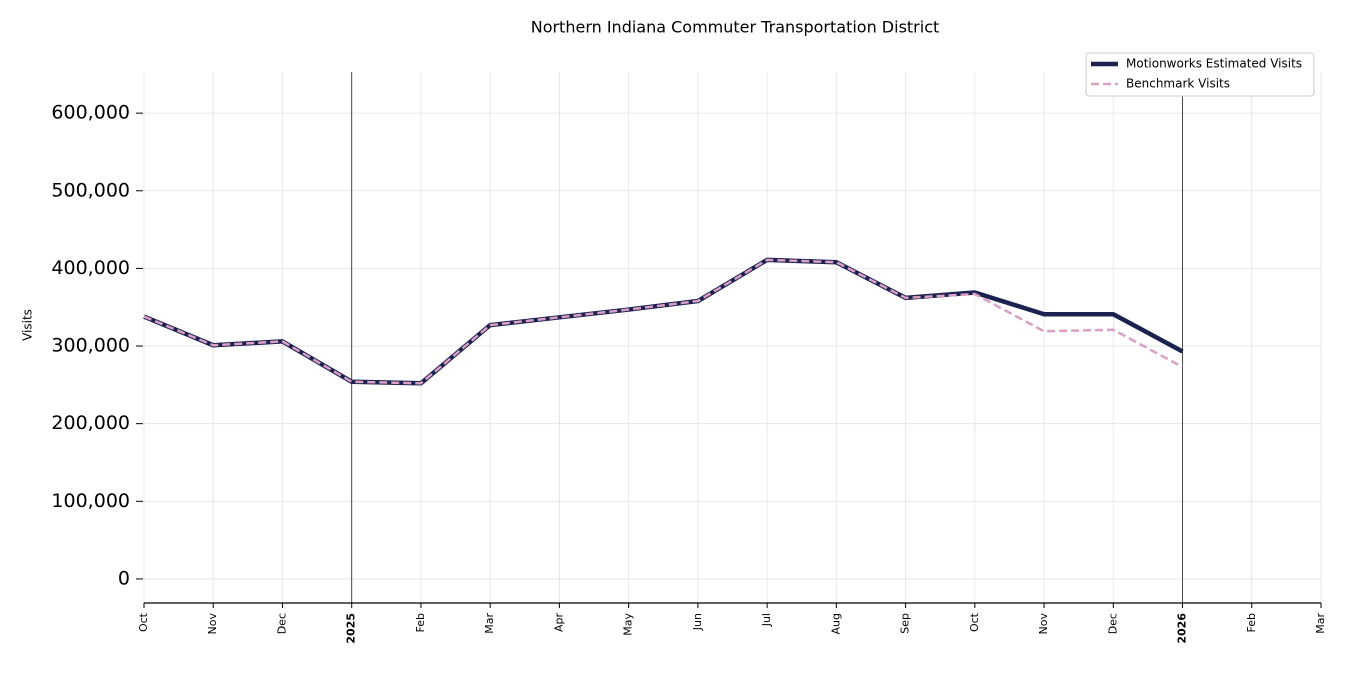 This screenshot has width=1350, height=675. Describe the element at coordinates (90, 268) in the screenshot. I see `y-tick-label: 400,000` at that location.